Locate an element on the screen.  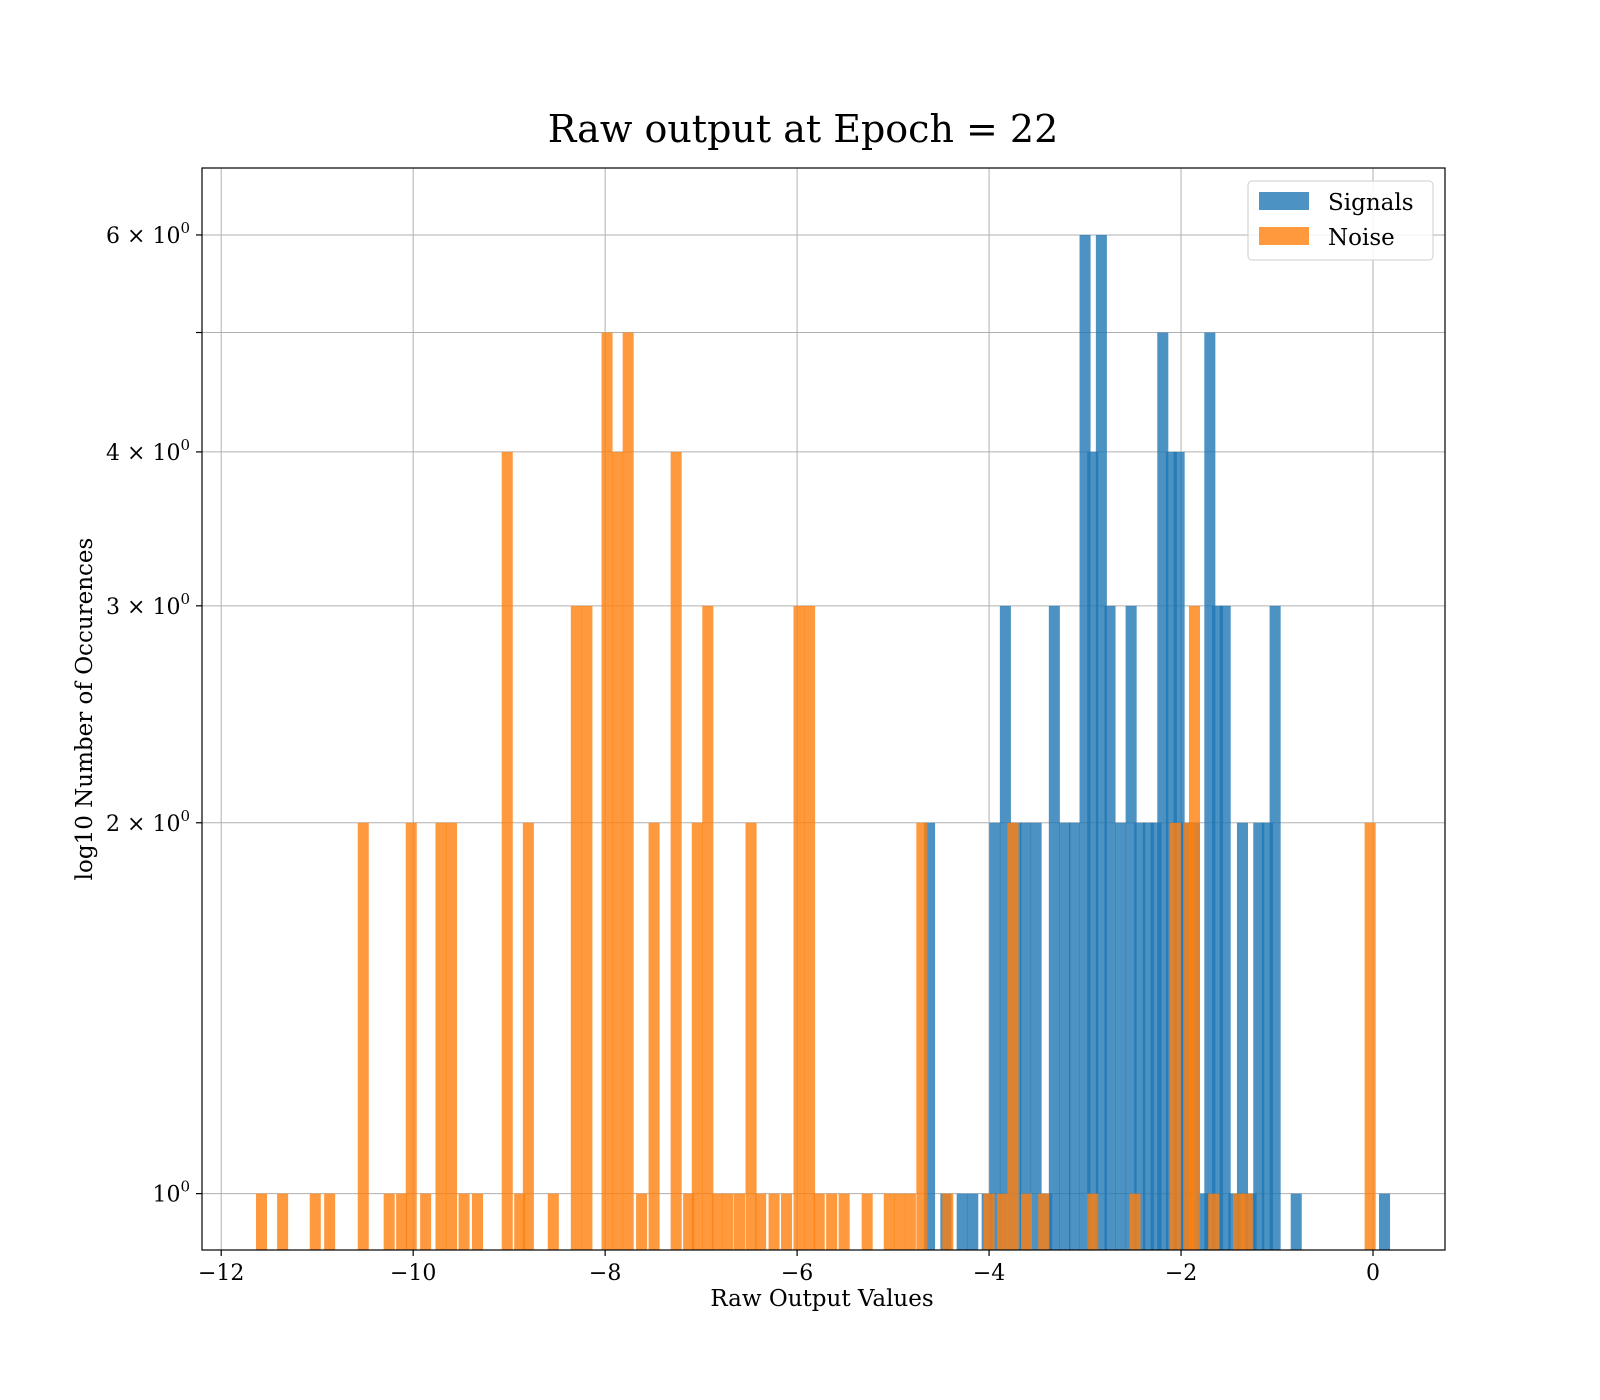
x-tick-label: −6 is located at coordinates (797, 1273).